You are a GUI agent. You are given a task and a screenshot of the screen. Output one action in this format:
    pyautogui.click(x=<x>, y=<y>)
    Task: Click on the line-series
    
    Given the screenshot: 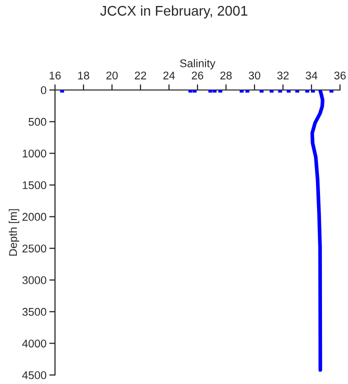 What is the action you would take?
    pyautogui.click(x=317, y=231)
    